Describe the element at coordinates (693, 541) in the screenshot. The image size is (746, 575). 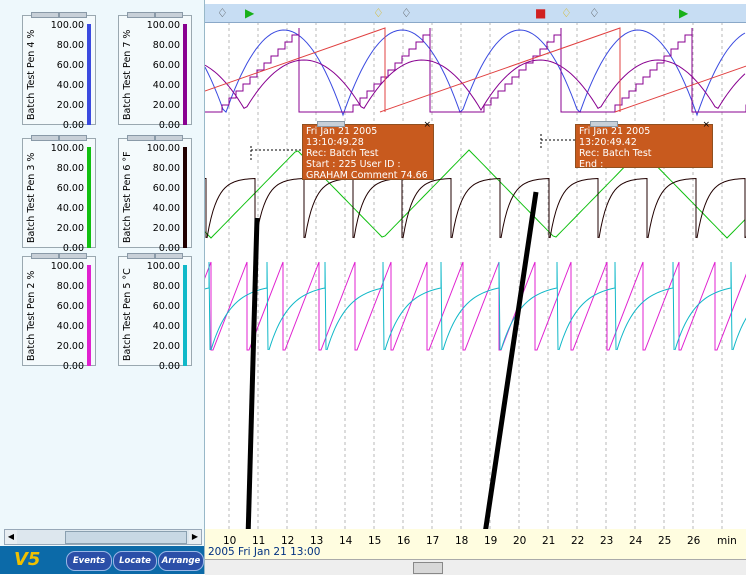
I see `time-tick-label: 26` at that location.